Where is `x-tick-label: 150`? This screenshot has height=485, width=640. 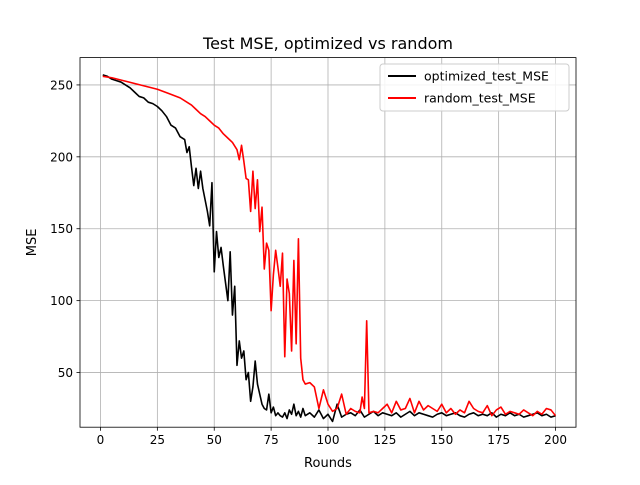 x-tick-label: 150 is located at coordinates (441, 440).